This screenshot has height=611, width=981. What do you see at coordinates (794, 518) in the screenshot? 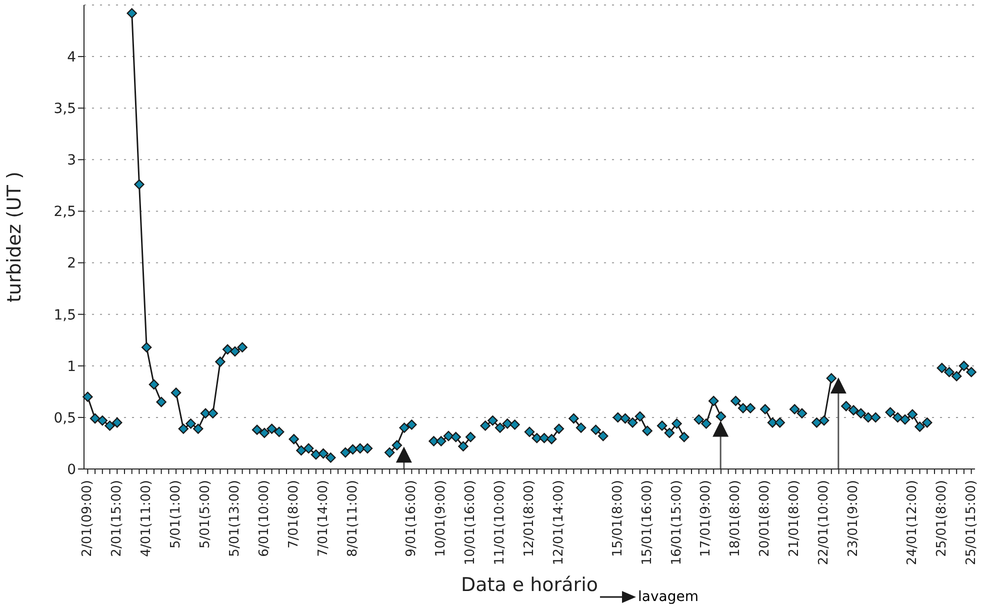
I see `x-tick-label: 21/01(8:00)` at bounding box center [794, 518].